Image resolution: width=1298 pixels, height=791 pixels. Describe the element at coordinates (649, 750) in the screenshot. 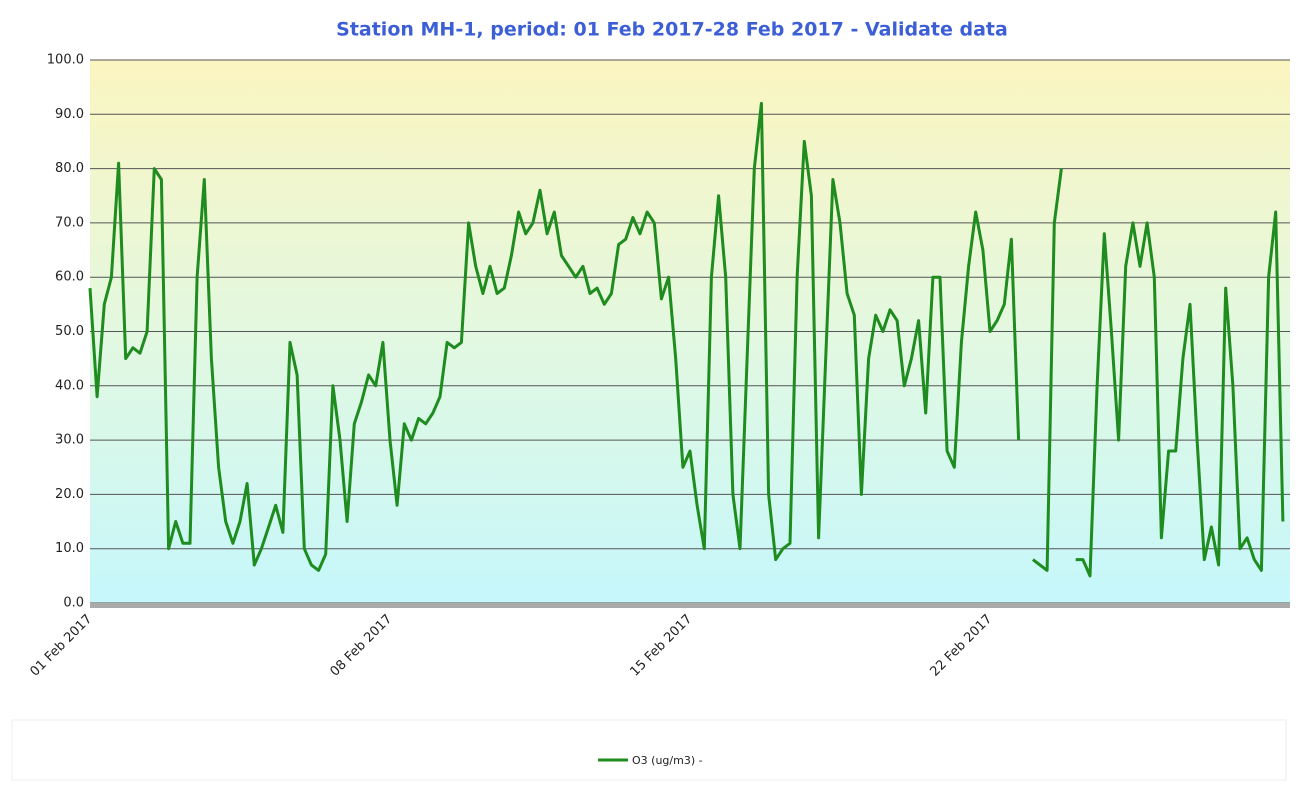

I see `legend-box` at that location.